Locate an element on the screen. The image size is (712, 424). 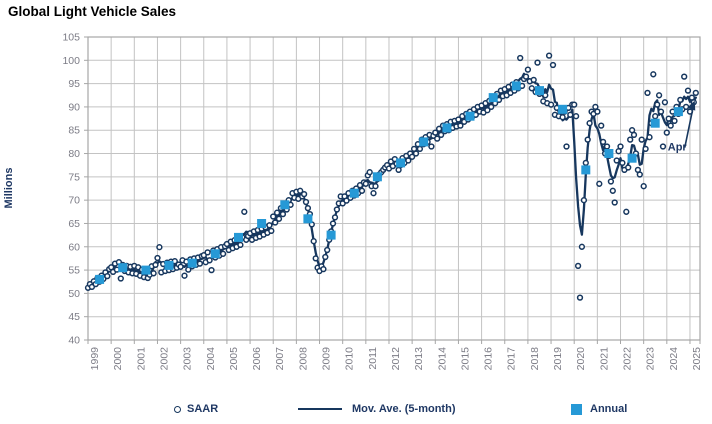
x-tick-label: 2024 is located at coordinates (674, 359).